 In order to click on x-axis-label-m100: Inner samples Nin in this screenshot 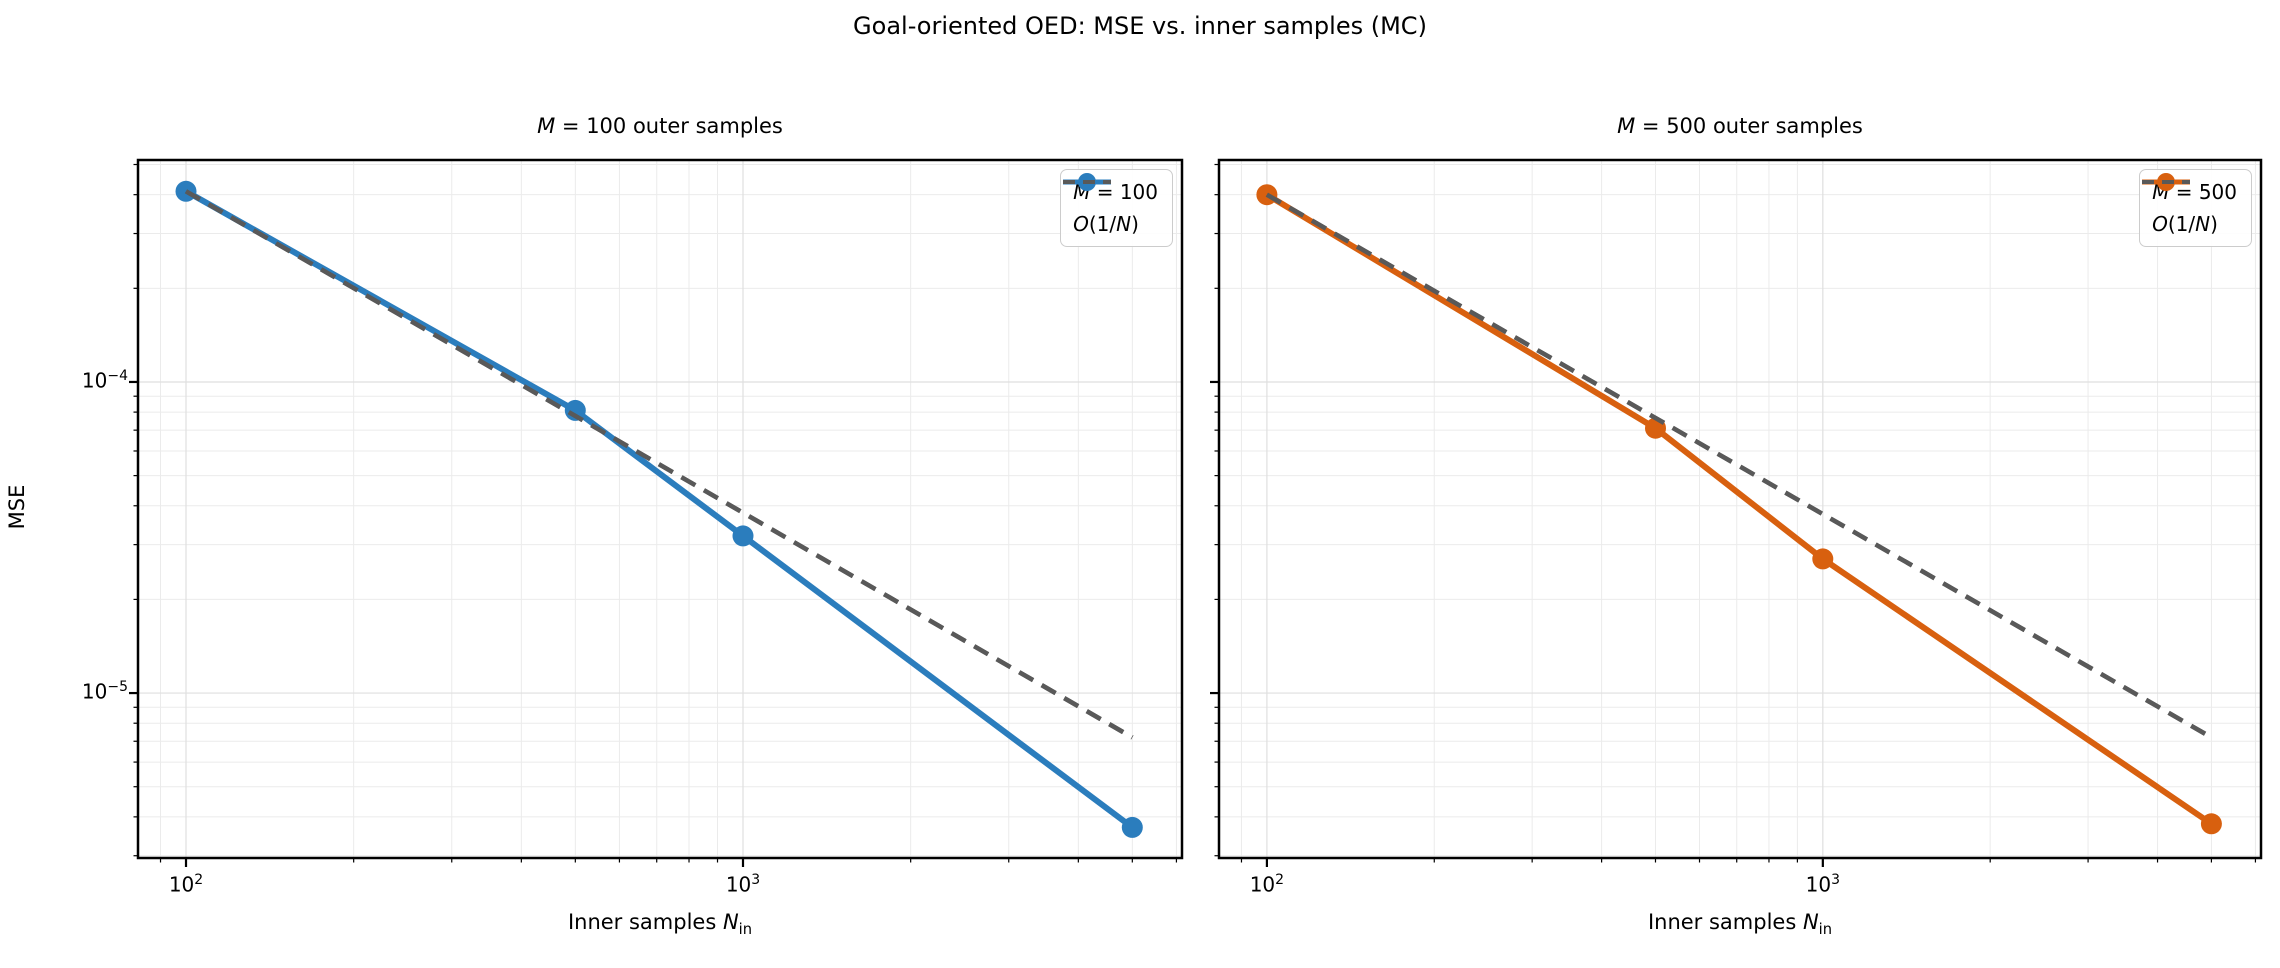, I will do `click(660, 924)`.